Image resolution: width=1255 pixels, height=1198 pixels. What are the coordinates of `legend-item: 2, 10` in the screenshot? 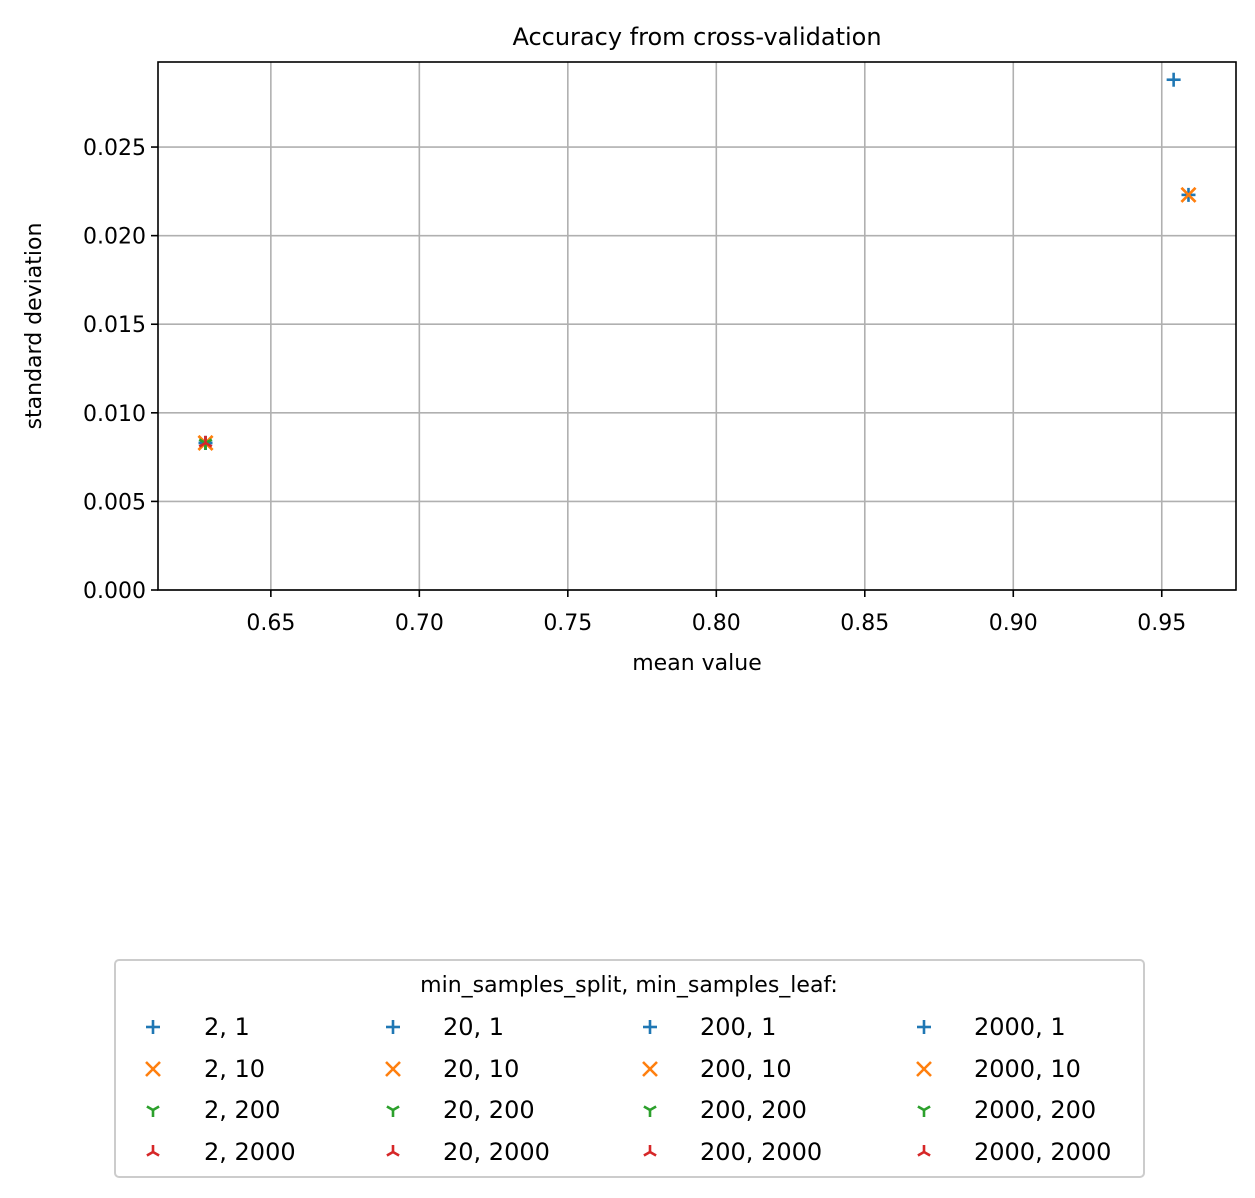 It's located at (205, 1069).